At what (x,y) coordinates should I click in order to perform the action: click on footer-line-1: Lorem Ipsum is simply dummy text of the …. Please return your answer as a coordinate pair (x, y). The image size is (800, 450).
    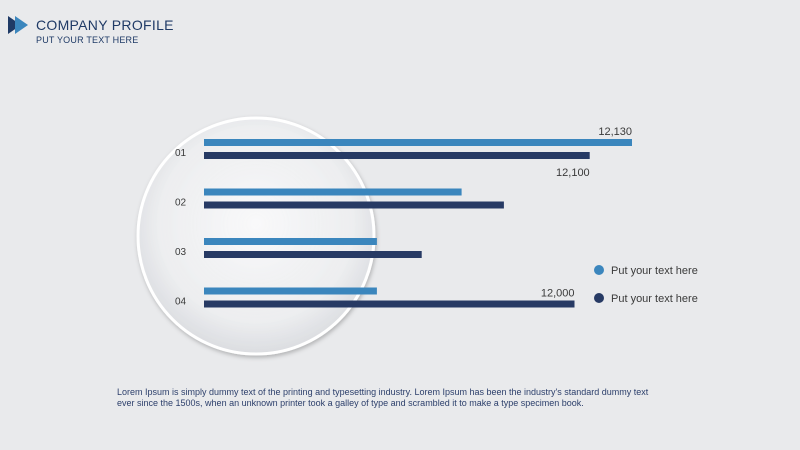
    Looking at the image, I should click on (383, 392).